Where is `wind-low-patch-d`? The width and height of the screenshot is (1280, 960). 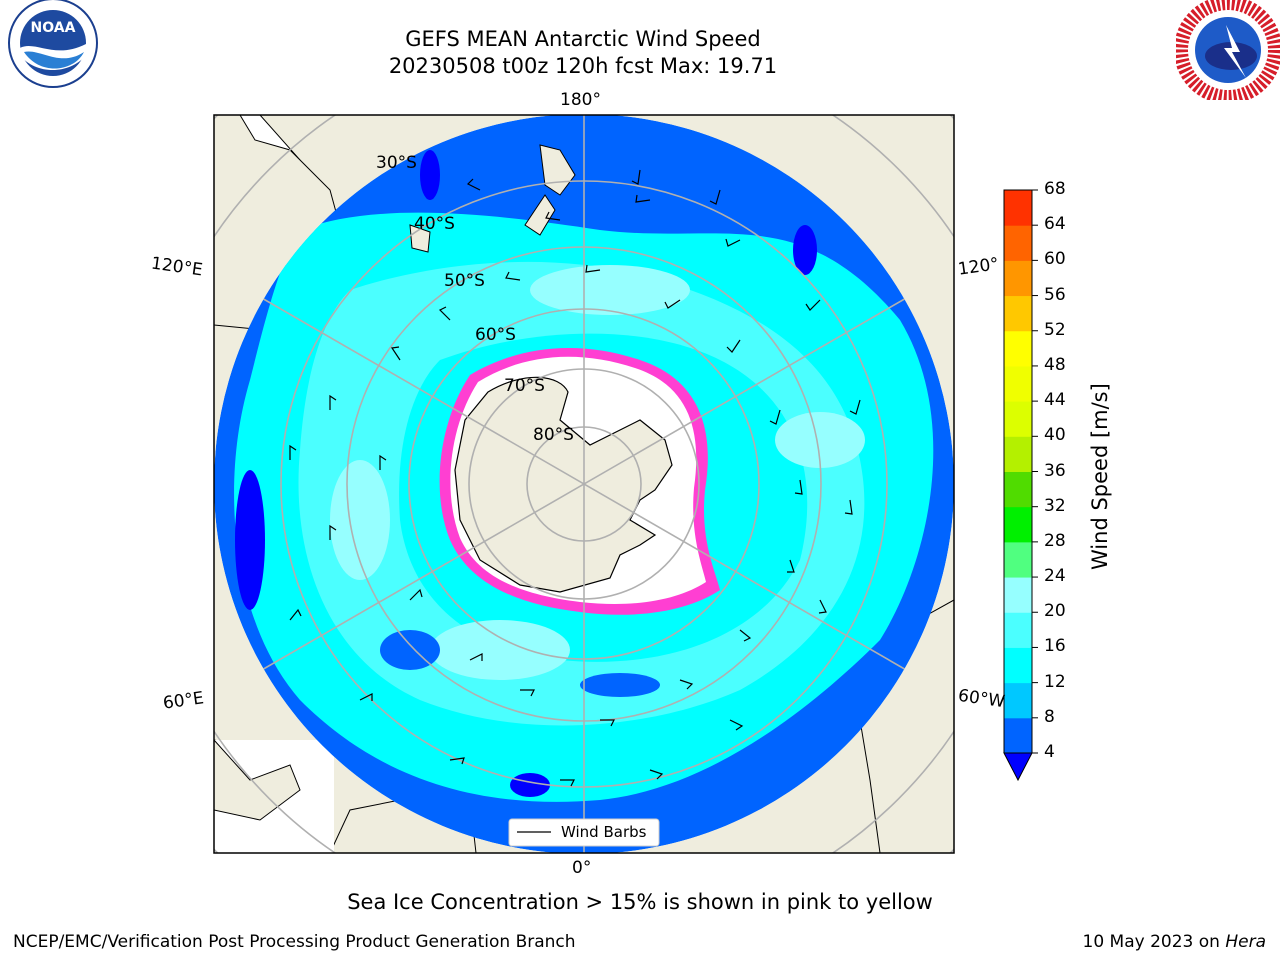 wind-low-patch-d is located at coordinates (530, 785).